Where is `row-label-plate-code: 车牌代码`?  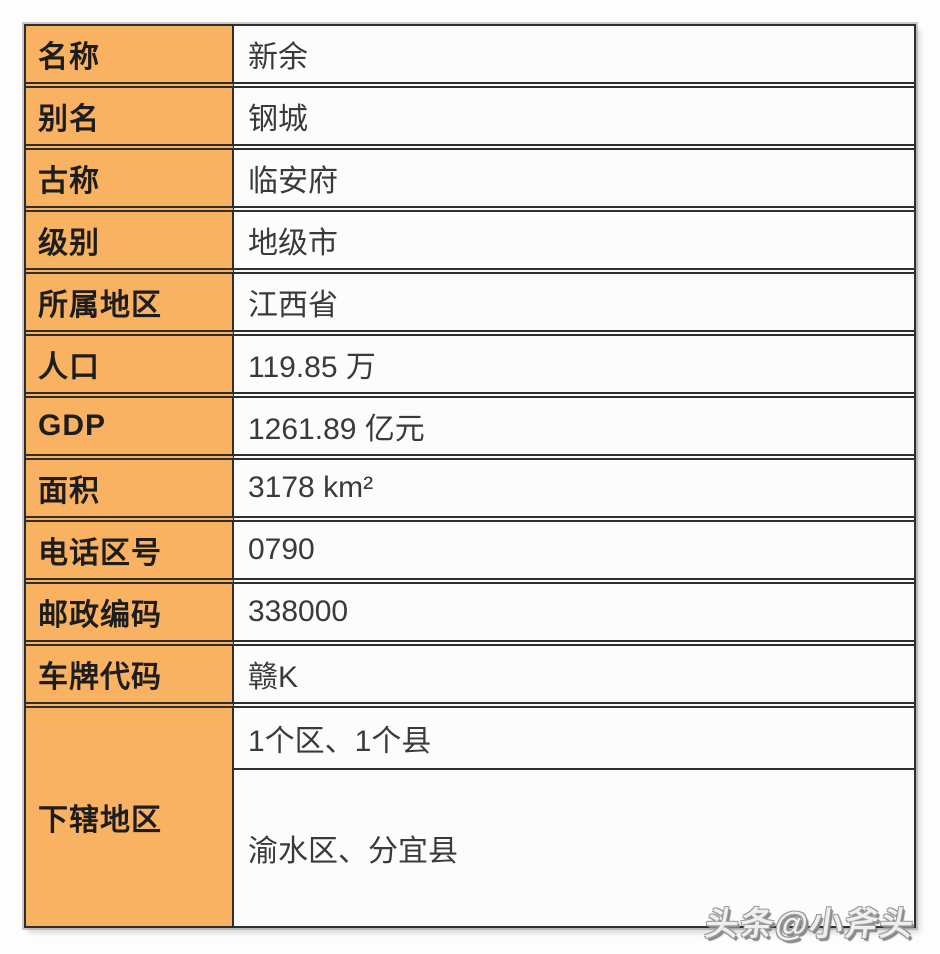 row-label-plate-code: 车牌代码 is located at coordinates (130, 677).